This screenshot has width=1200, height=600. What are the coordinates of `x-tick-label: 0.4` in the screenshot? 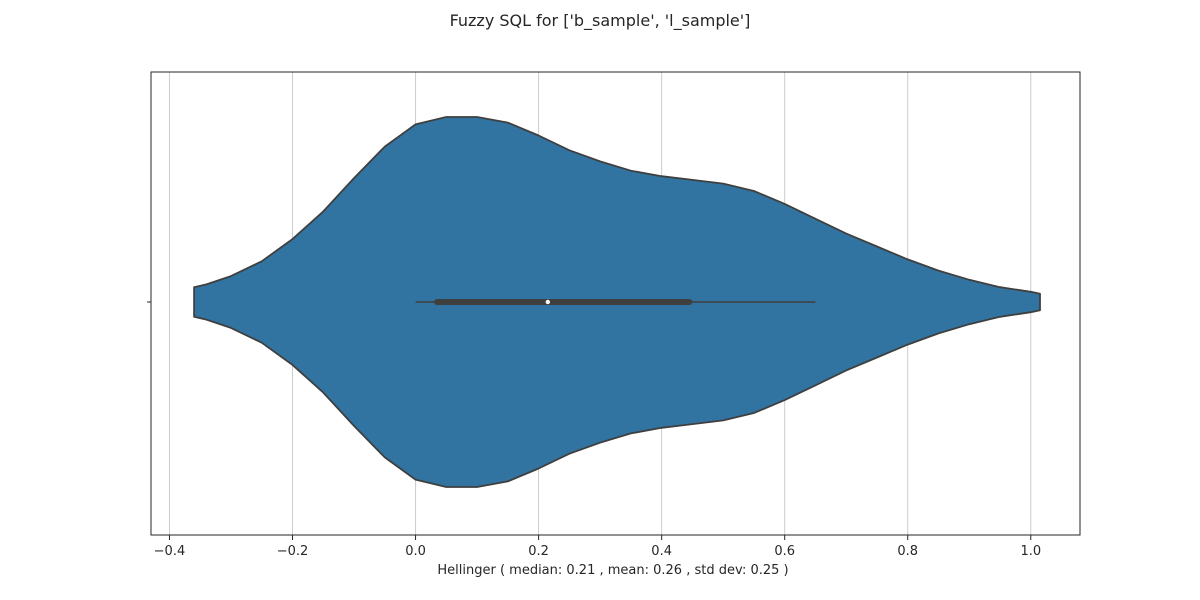 It's located at (661, 551).